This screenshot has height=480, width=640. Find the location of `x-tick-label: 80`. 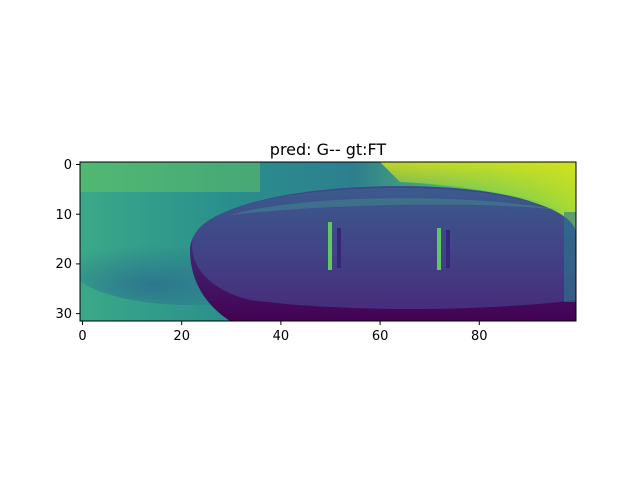

x-tick-label: 80 is located at coordinates (479, 336).